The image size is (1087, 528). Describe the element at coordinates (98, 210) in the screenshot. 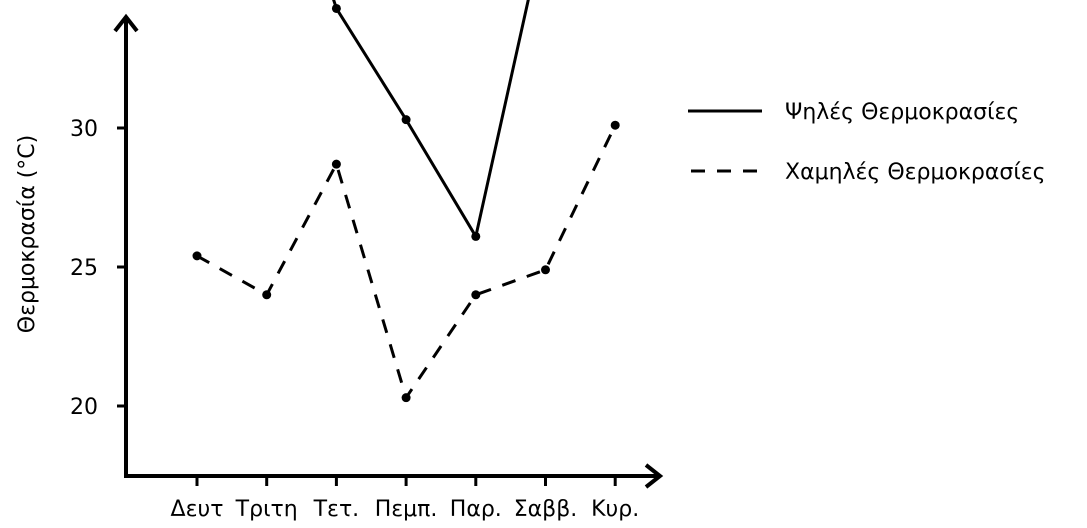

I see `y-ticks: 202530354045` at that location.